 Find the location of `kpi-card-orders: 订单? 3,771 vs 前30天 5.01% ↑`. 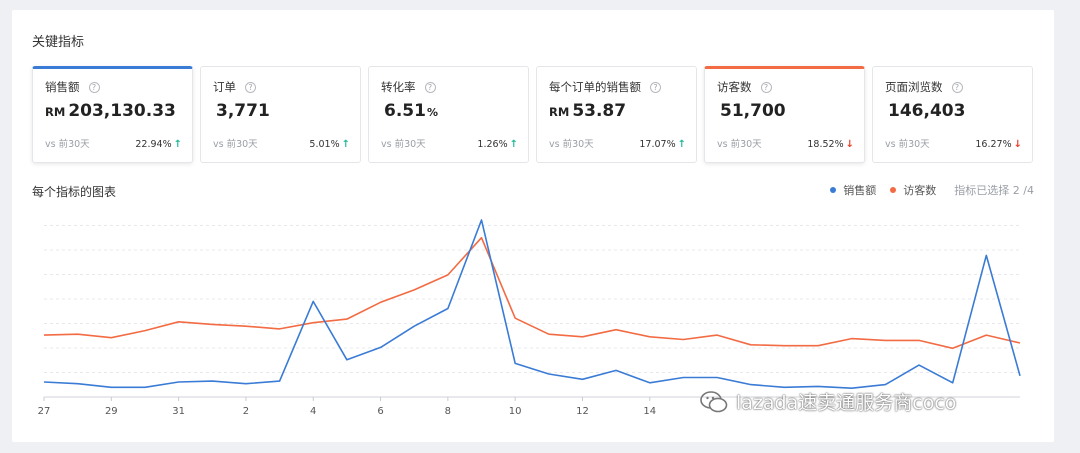

kpi-card-orders: 订单? 3,771 vs 前30天 5.01% ↑ is located at coordinates (280, 114).